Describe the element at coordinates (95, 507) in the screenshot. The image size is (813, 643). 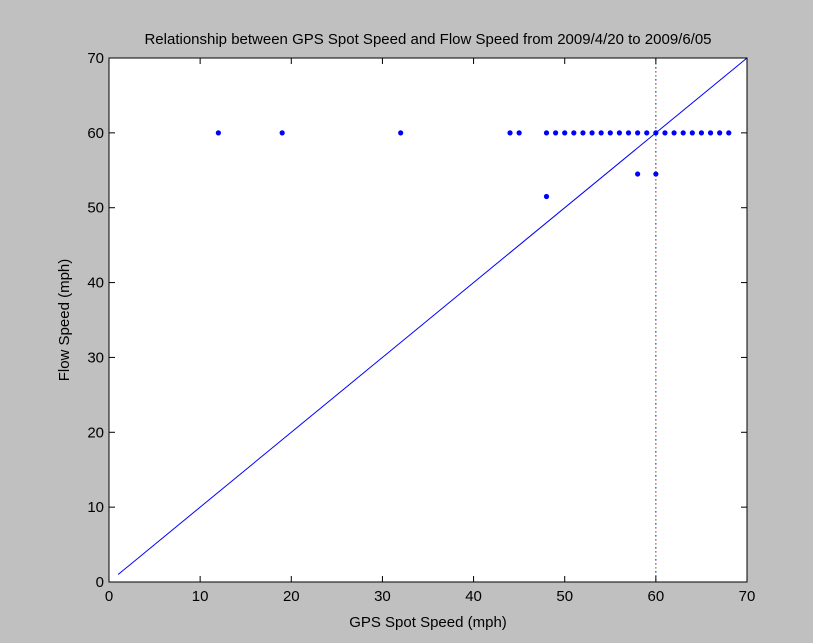
I see `y-tick-label: 10` at that location.